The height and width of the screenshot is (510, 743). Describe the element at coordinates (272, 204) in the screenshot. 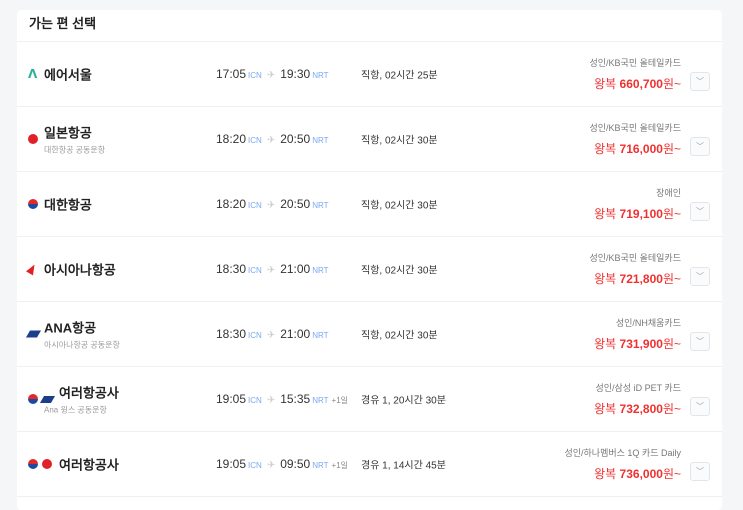

I see `flight-times: 18:20 ICN ✈ 20:50 NRT` at that location.